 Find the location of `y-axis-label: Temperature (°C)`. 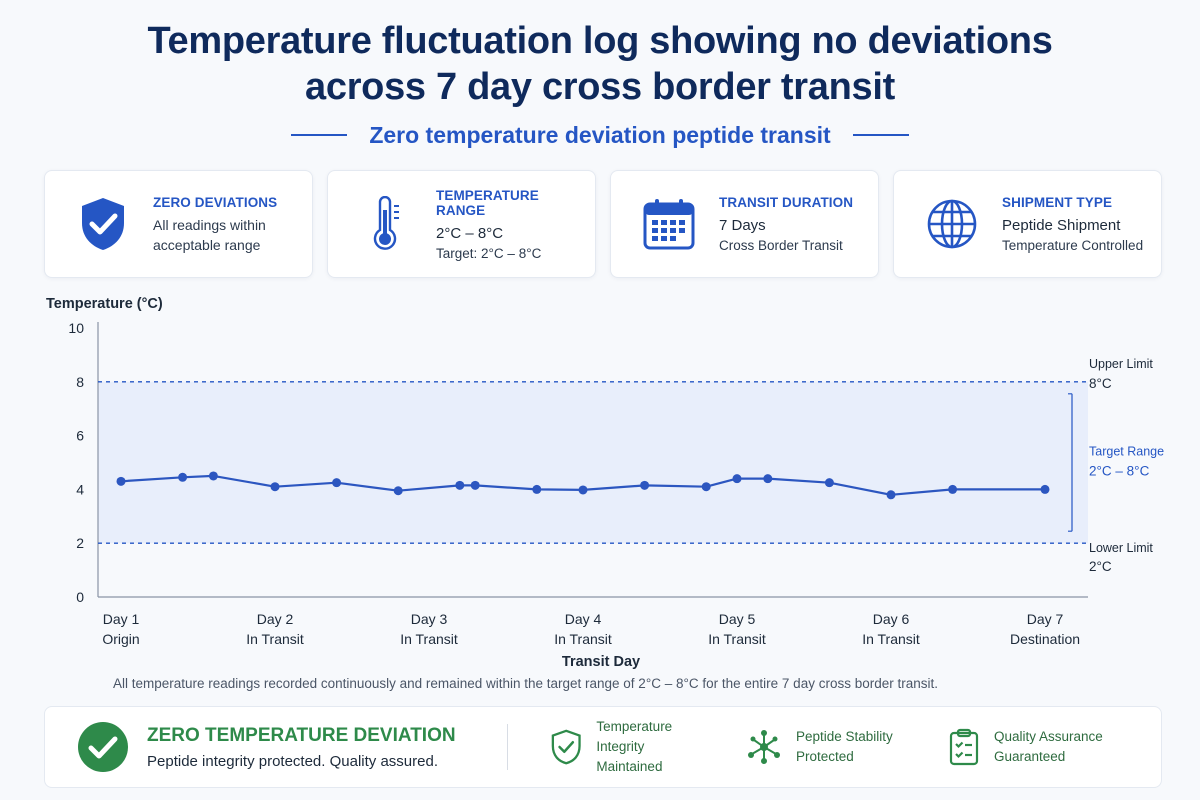

y-axis-label: Temperature (°C) is located at coordinates (104, 304).